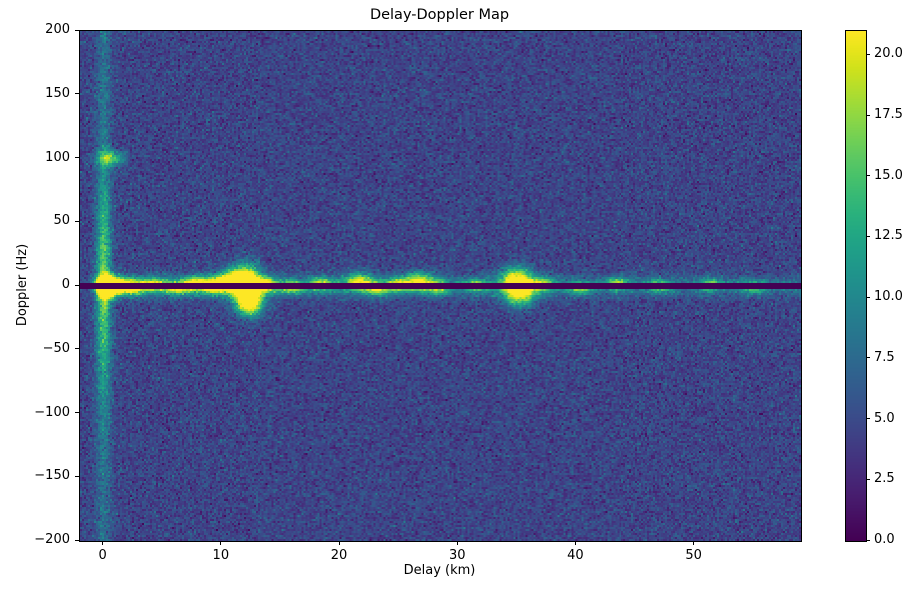  What do you see at coordinates (57, 29) in the screenshot?
I see `y-tick-label: 200` at bounding box center [57, 29].